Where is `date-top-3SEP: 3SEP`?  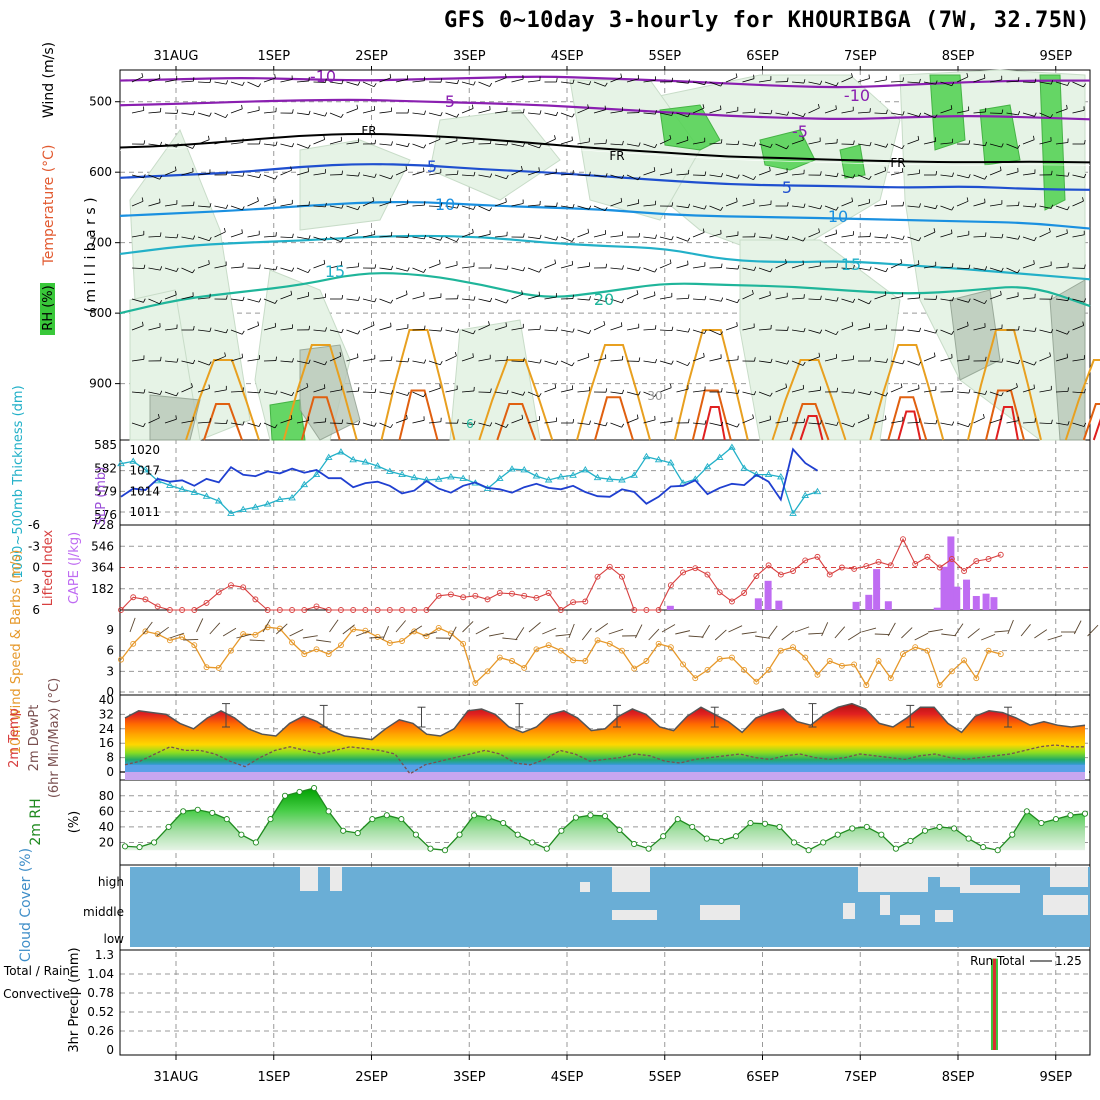
date-top-3SEP: 3SEP is located at coordinates (469, 56).